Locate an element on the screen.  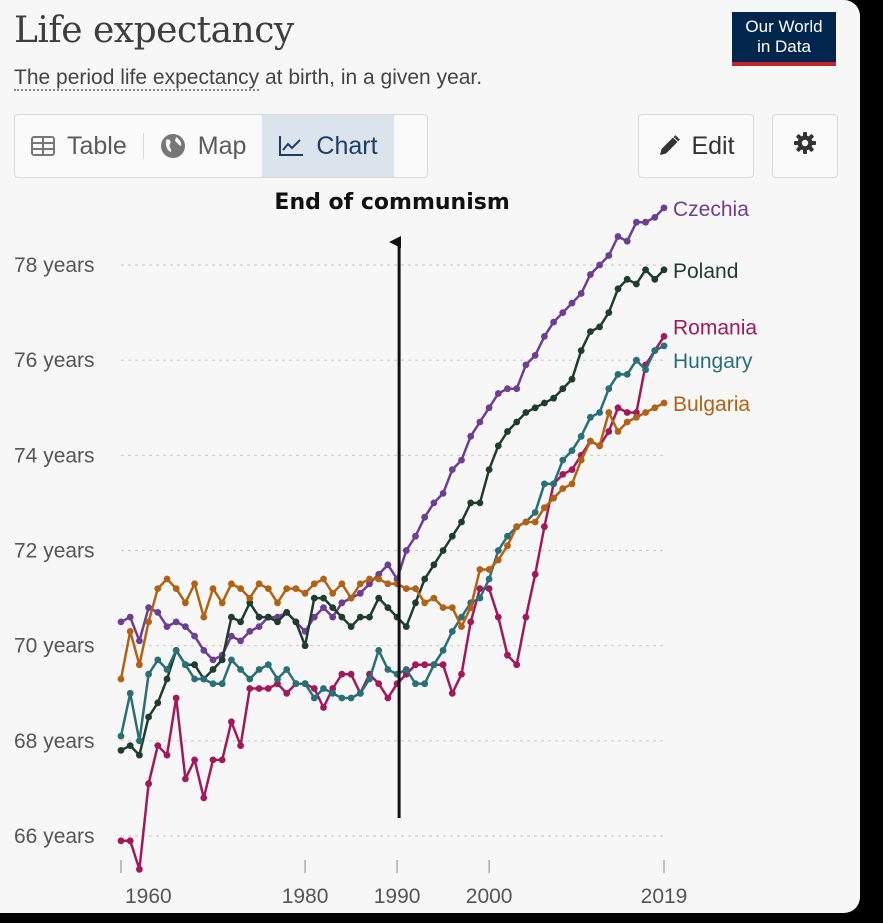
tab-map: Map is located at coordinates (203, 146).